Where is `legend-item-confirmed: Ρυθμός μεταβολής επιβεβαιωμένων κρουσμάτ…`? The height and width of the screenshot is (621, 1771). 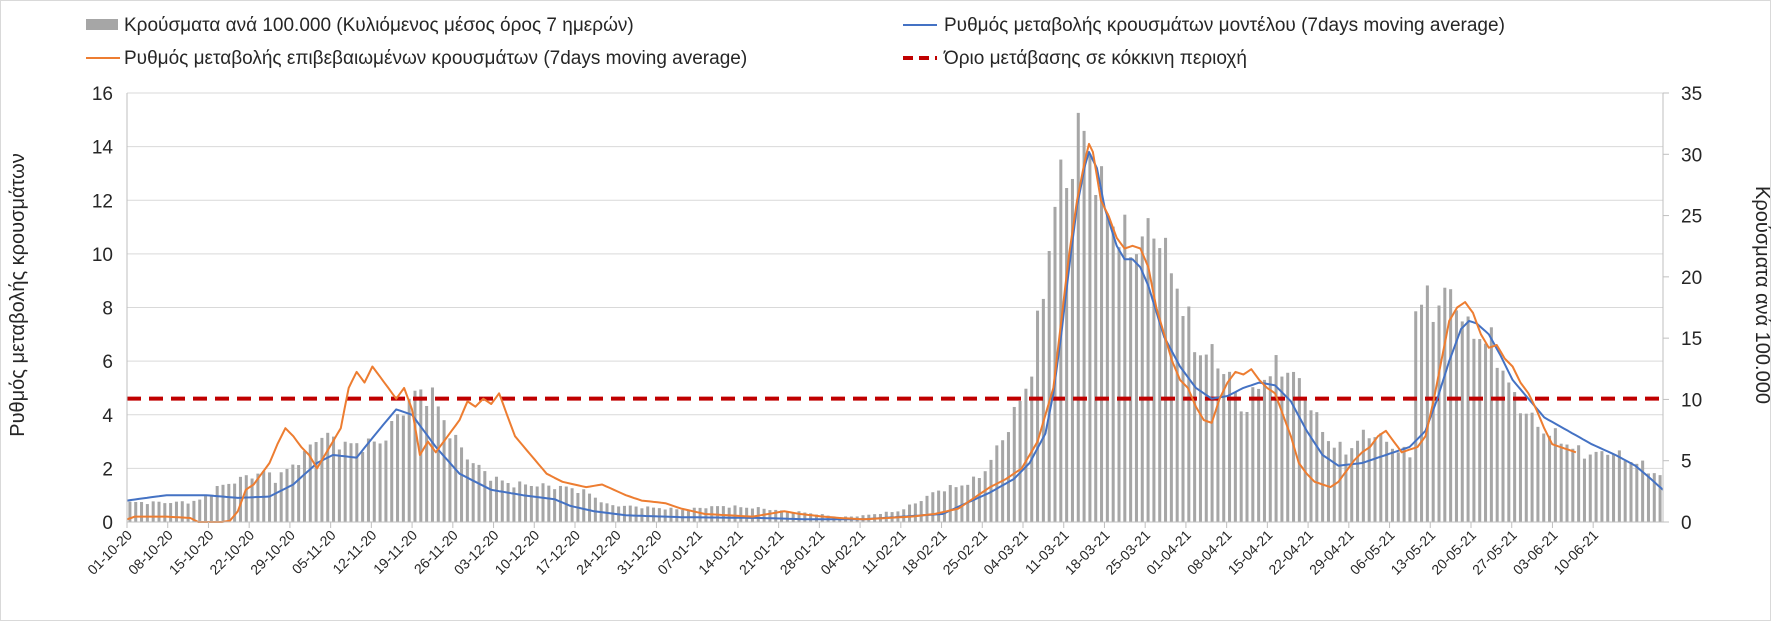 legend-item-confirmed: Ρυθμός μεταβολής επιβεβαιωμένων κρουσμάτ… is located at coordinates (416, 58).